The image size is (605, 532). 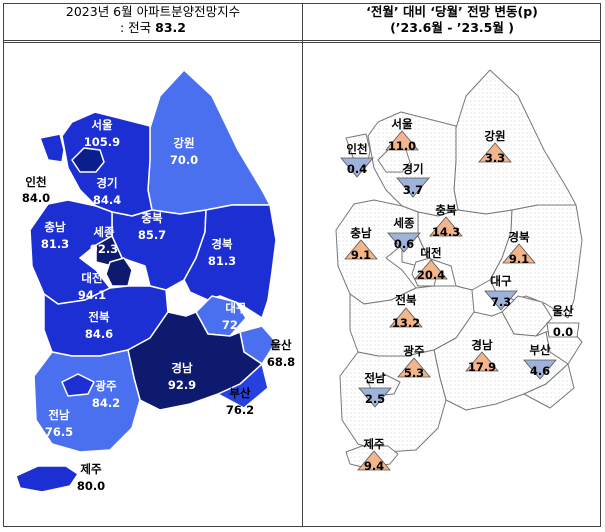 I want to click on chg-gangwon-value: 3.3, so click(x=495, y=158).